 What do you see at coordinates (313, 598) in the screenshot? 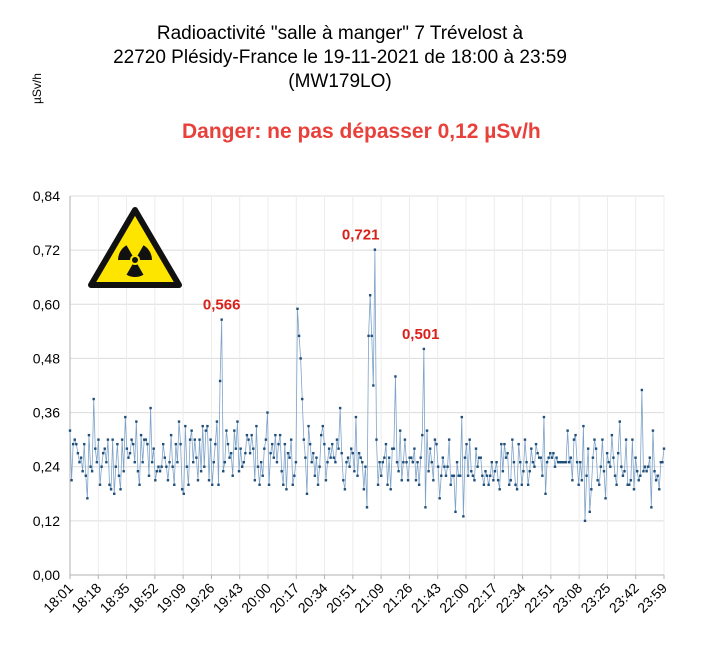
I see `x-tick-label: 20:34` at bounding box center [313, 598].